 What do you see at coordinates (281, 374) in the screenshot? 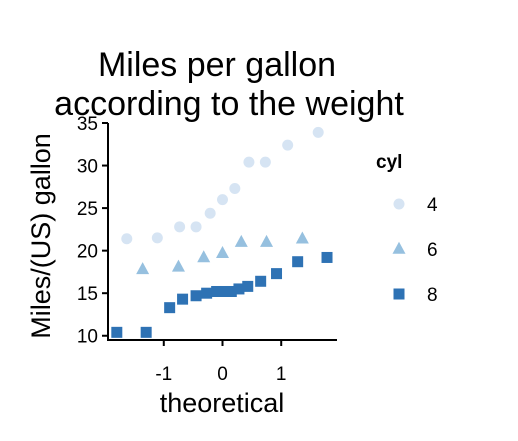
I see `x-tick-label: 1` at bounding box center [281, 374].